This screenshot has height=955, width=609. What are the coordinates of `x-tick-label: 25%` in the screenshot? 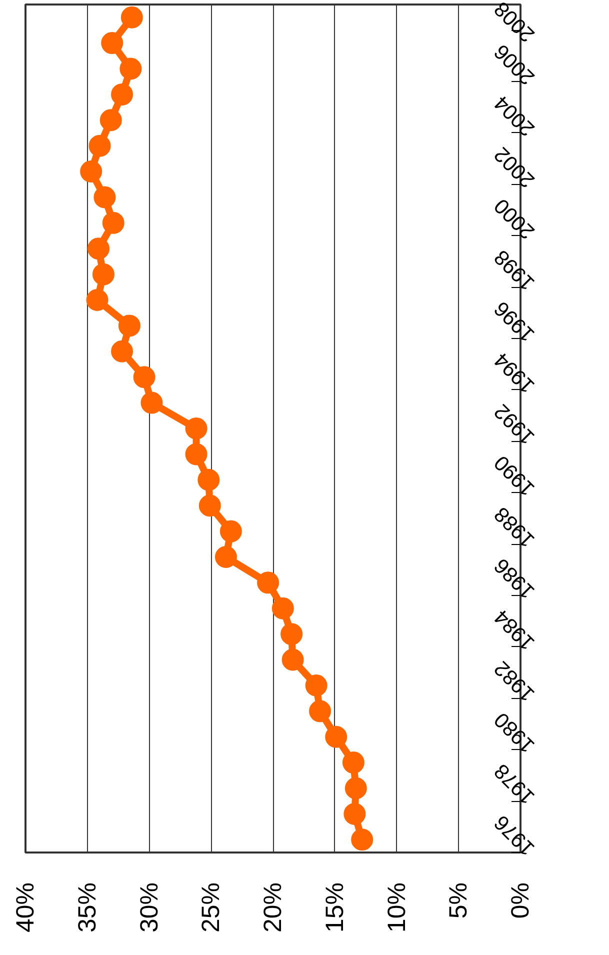 It's located at (211, 907).